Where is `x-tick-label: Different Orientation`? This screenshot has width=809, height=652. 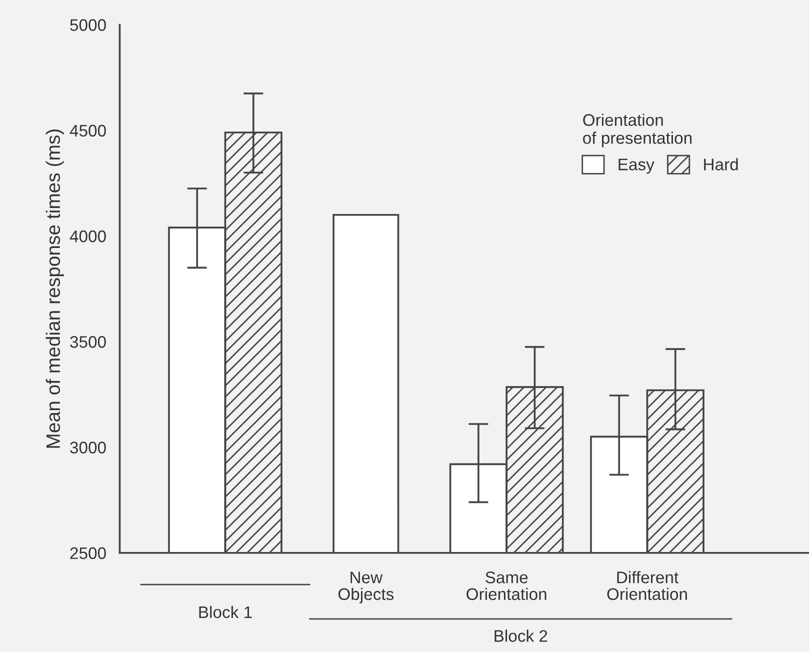
x-tick-label: Different Orientation is located at coordinates (647, 585).